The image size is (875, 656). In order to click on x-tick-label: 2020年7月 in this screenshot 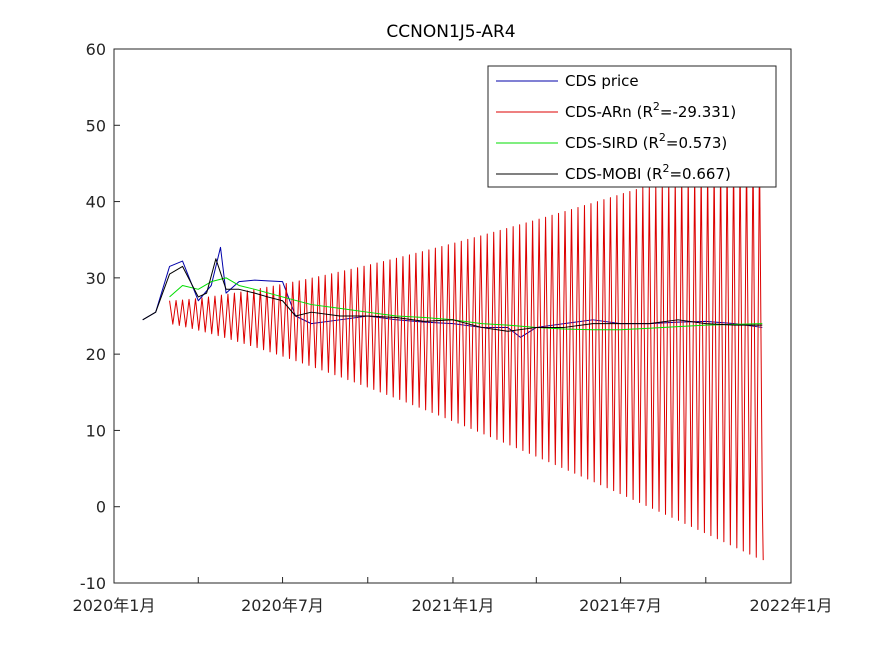, I will do `click(282, 605)`.